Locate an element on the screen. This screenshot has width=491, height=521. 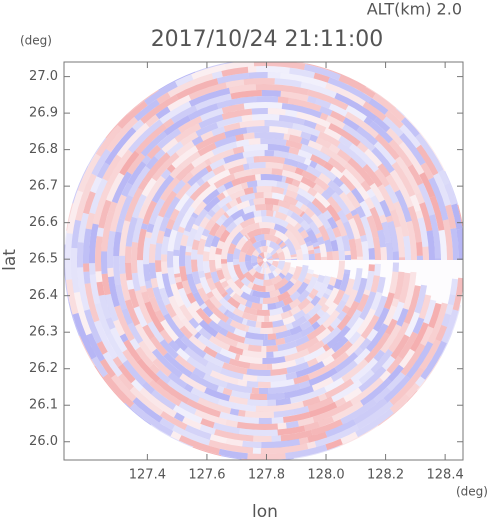
x-tick-label: 127.4 is located at coordinates (147, 475).